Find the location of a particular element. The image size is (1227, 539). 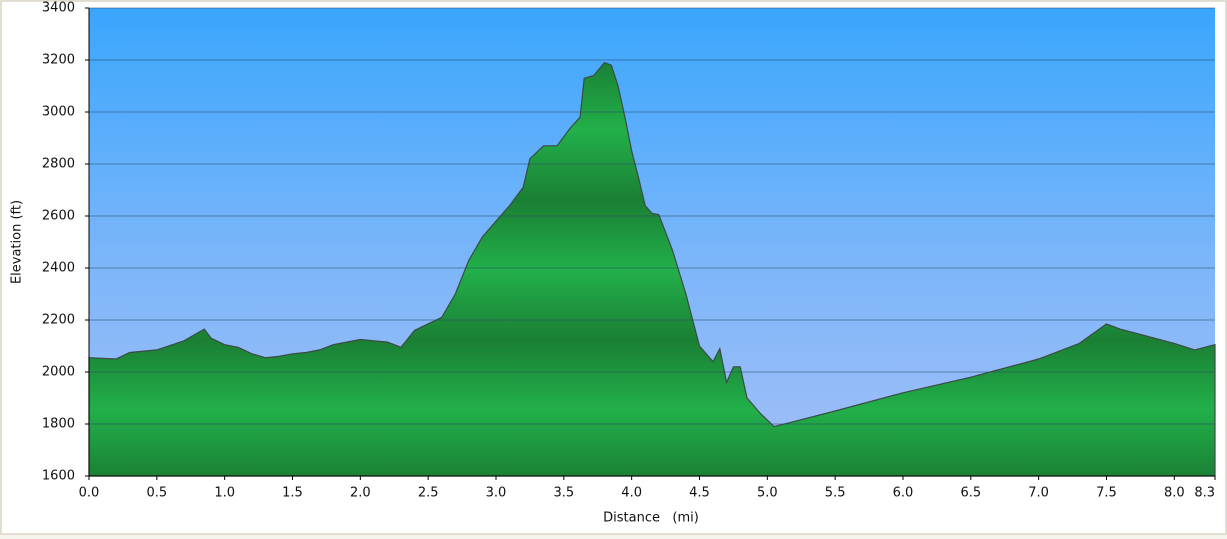

y-tick-label: 3400 is located at coordinates (58, 8).